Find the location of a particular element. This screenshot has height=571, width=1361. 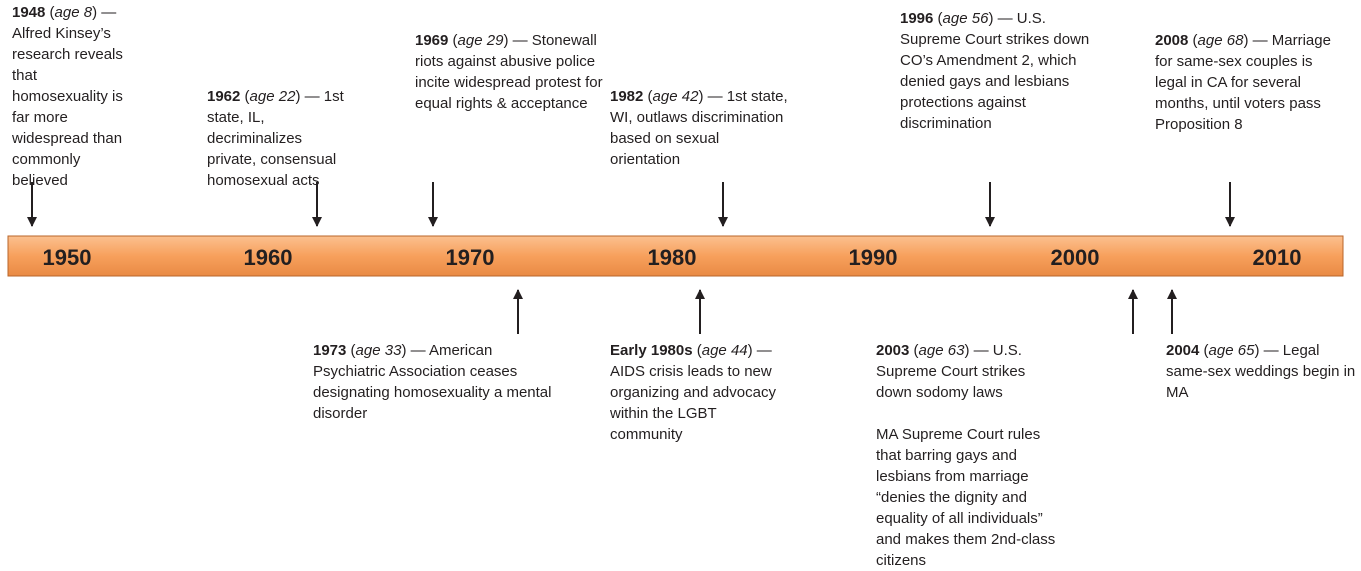

decade-label: 1980 is located at coordinates (672, 257).